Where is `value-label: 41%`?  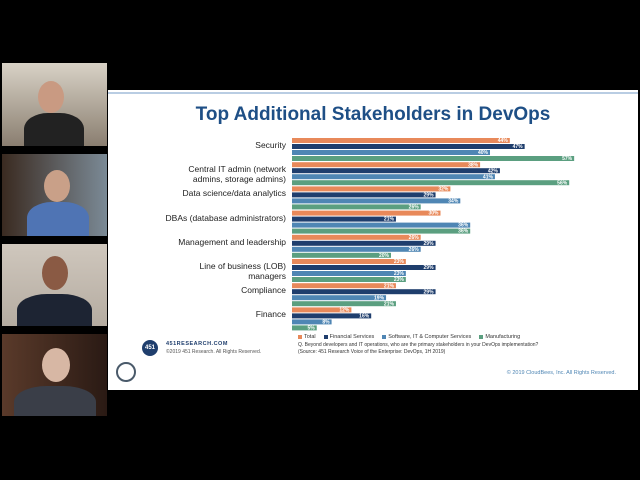
value-label: 41% is located at coordinates (488, 177).